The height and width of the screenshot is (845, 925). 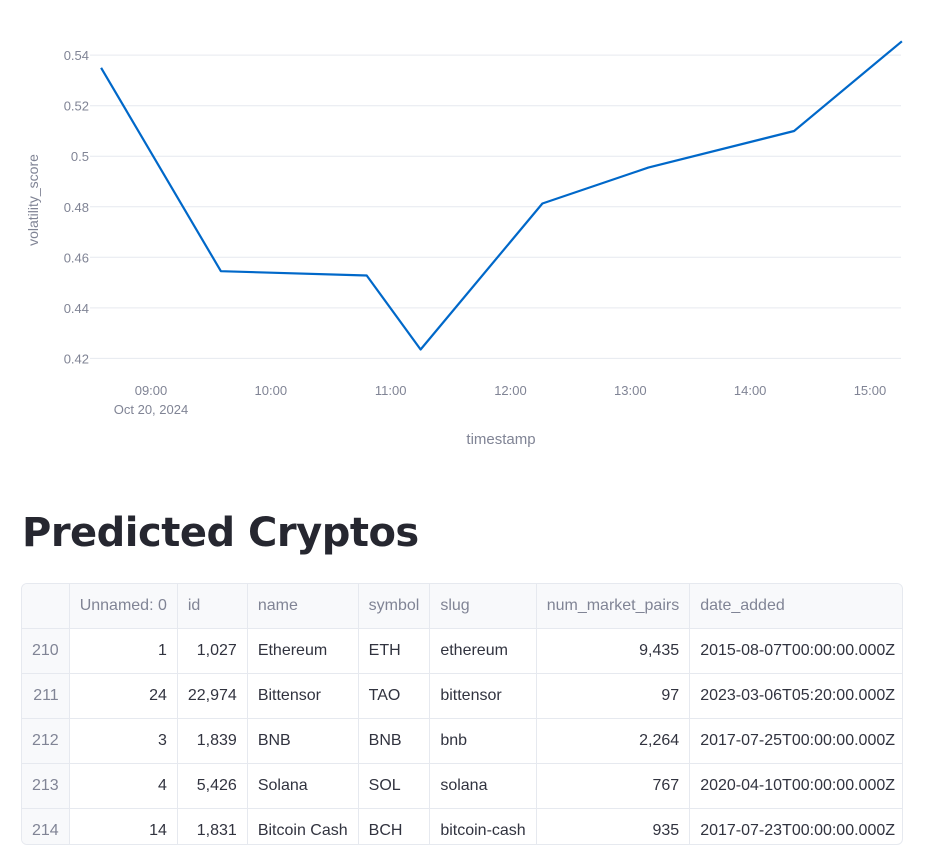 I want to click on table-cell: 2020-04-10T00:00:00.000Z, so click(x=796, y=786).